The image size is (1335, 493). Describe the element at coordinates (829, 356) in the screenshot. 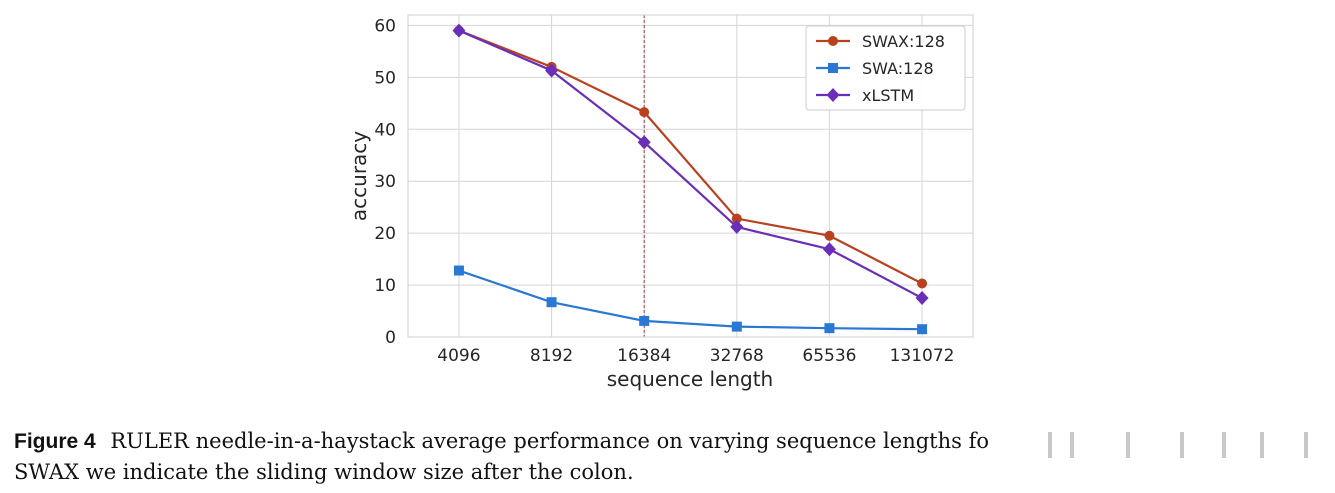

I see `x-tick-label: 65536` at that location.